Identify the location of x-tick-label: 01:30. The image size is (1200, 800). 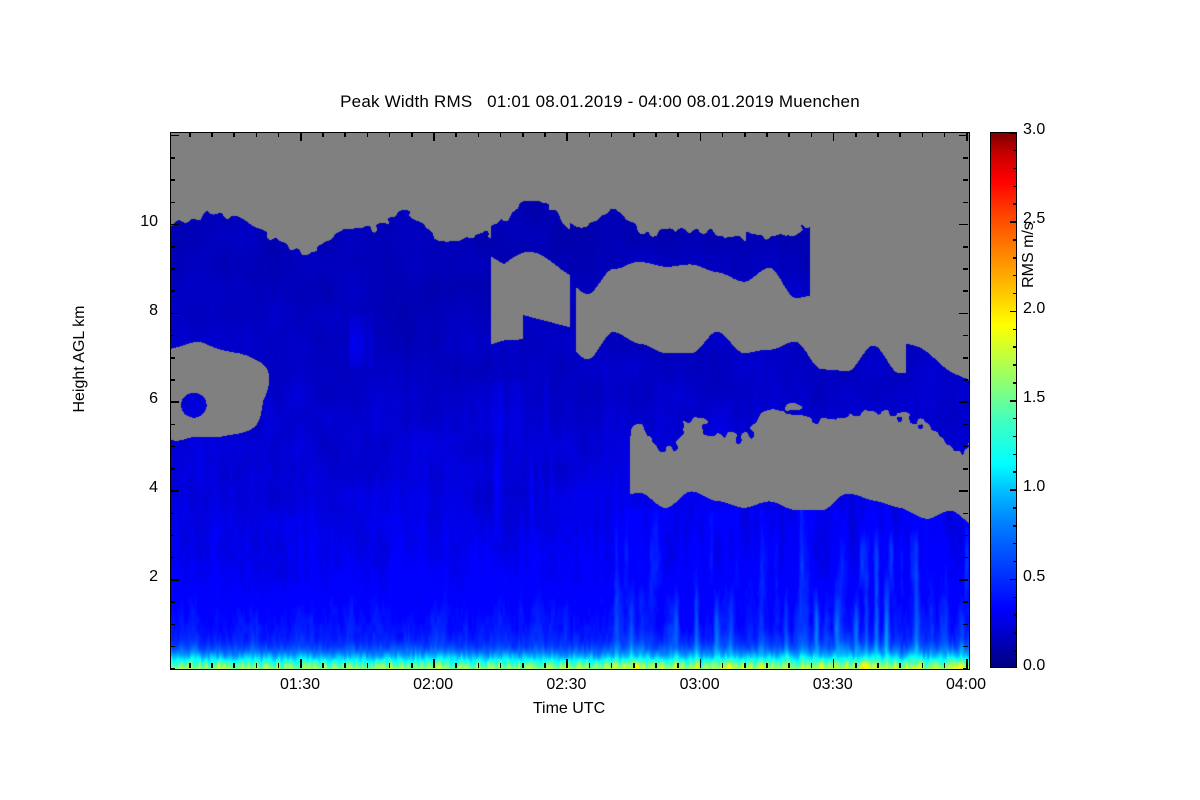
(300, 684).